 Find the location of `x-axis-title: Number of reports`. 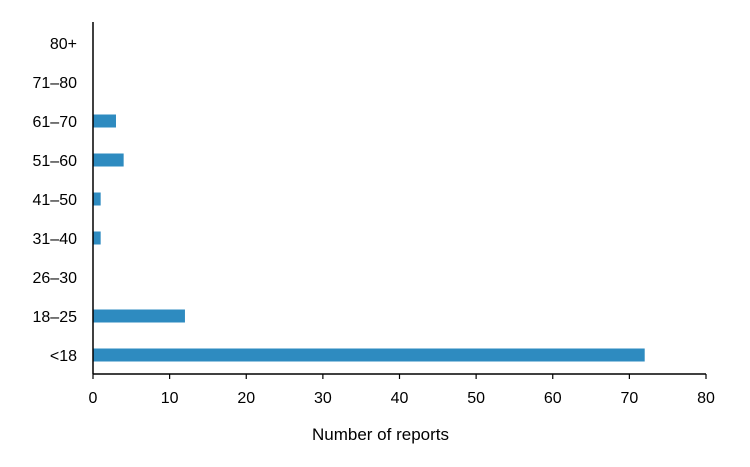

x-axis-title: Number of reports is located at coordinates (380, 434).